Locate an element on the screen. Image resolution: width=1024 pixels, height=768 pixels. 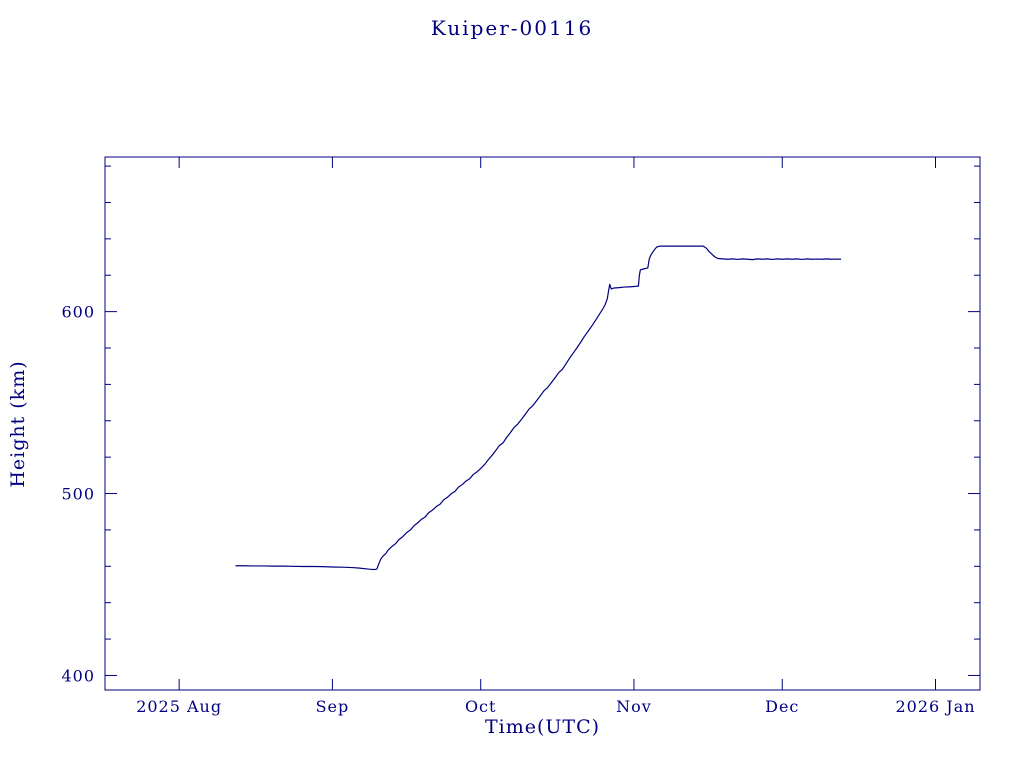
y-tick-label: 600 is located at coordinates (78, 312).